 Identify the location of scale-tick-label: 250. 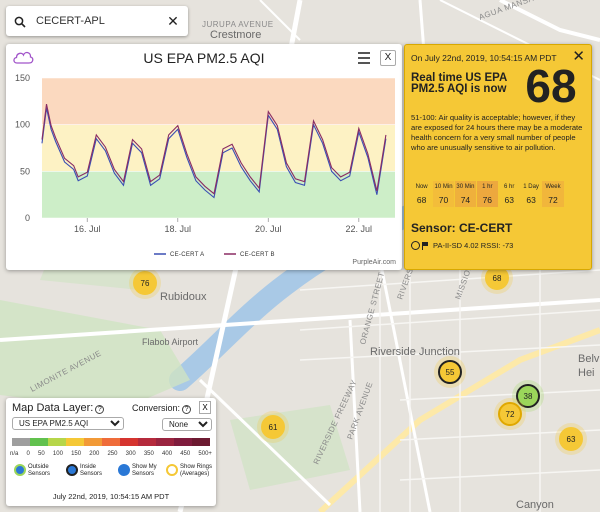
(112, 454).